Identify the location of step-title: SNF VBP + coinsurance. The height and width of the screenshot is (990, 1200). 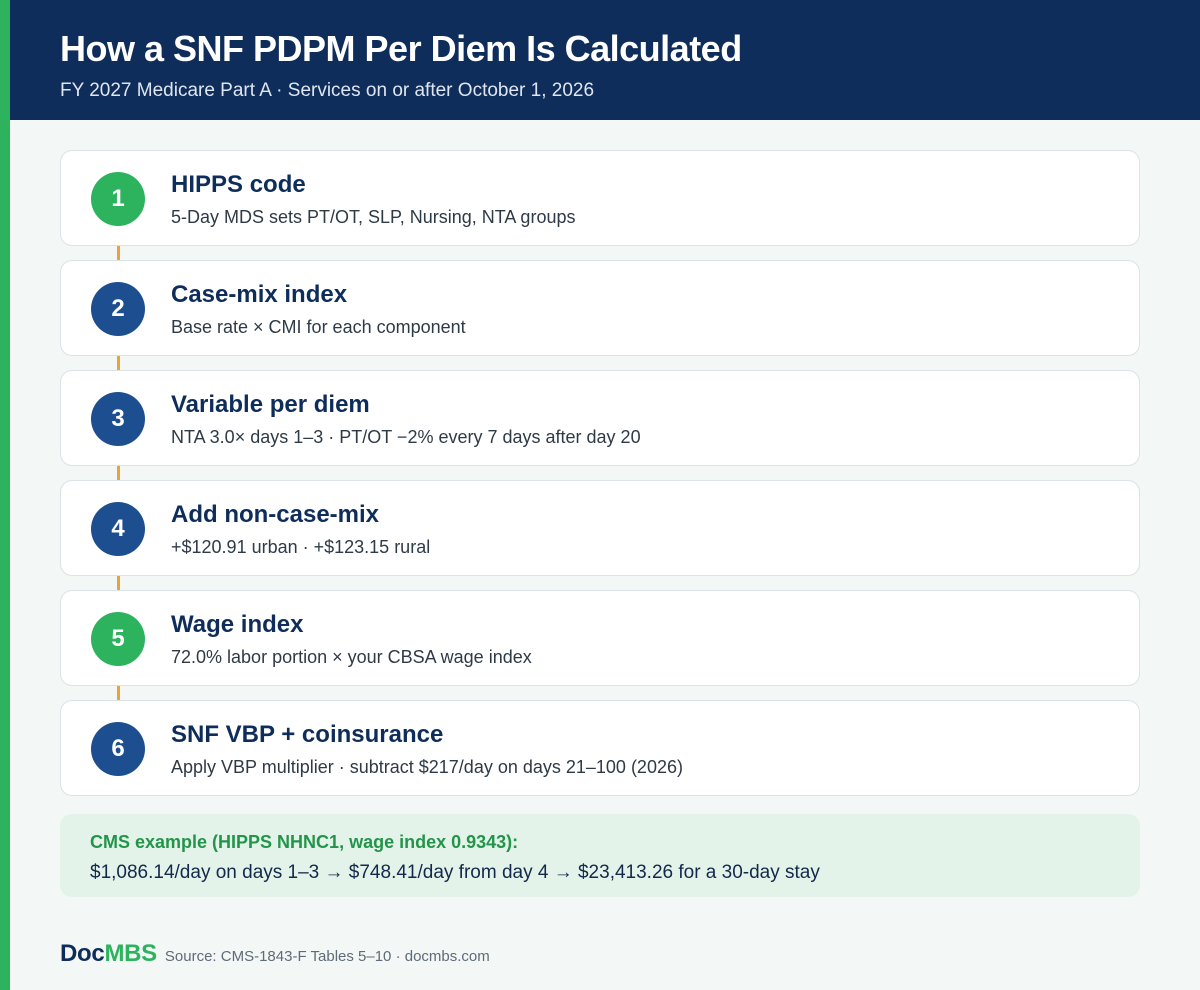
(307, 734).